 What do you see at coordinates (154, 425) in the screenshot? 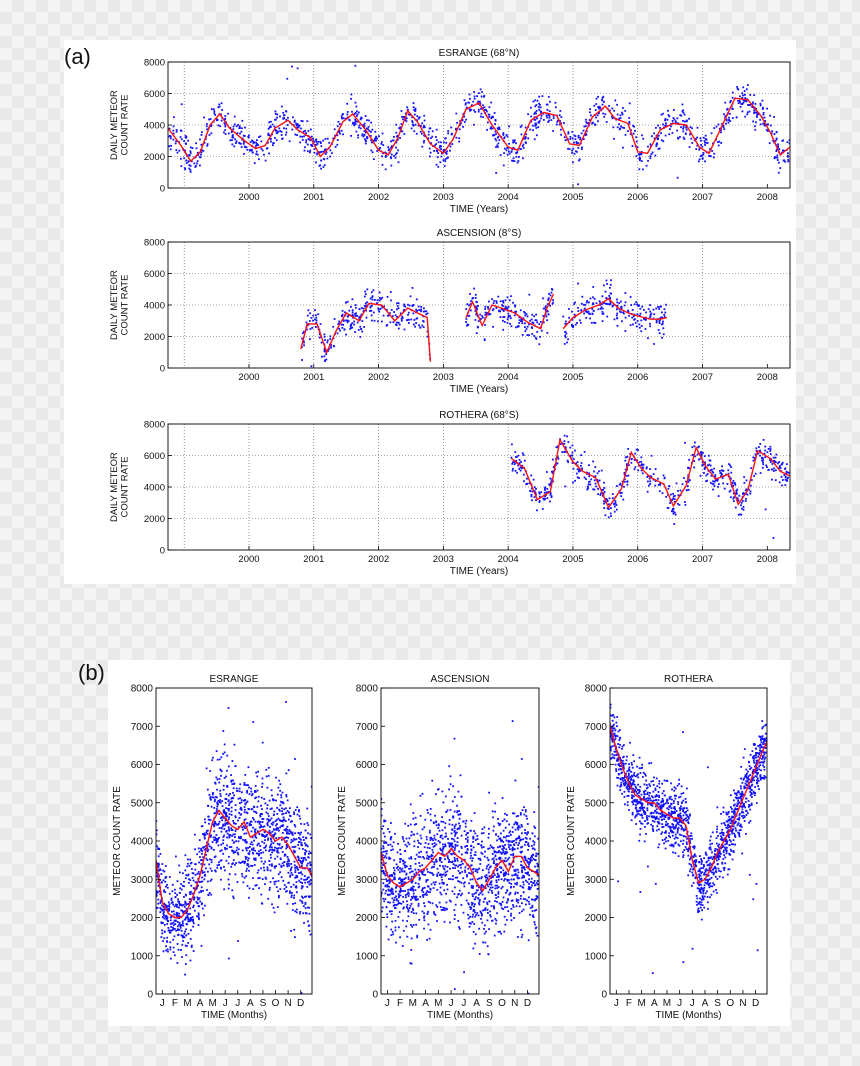
I see `y-tick-label: 8000` at bounding box center [154, 425].